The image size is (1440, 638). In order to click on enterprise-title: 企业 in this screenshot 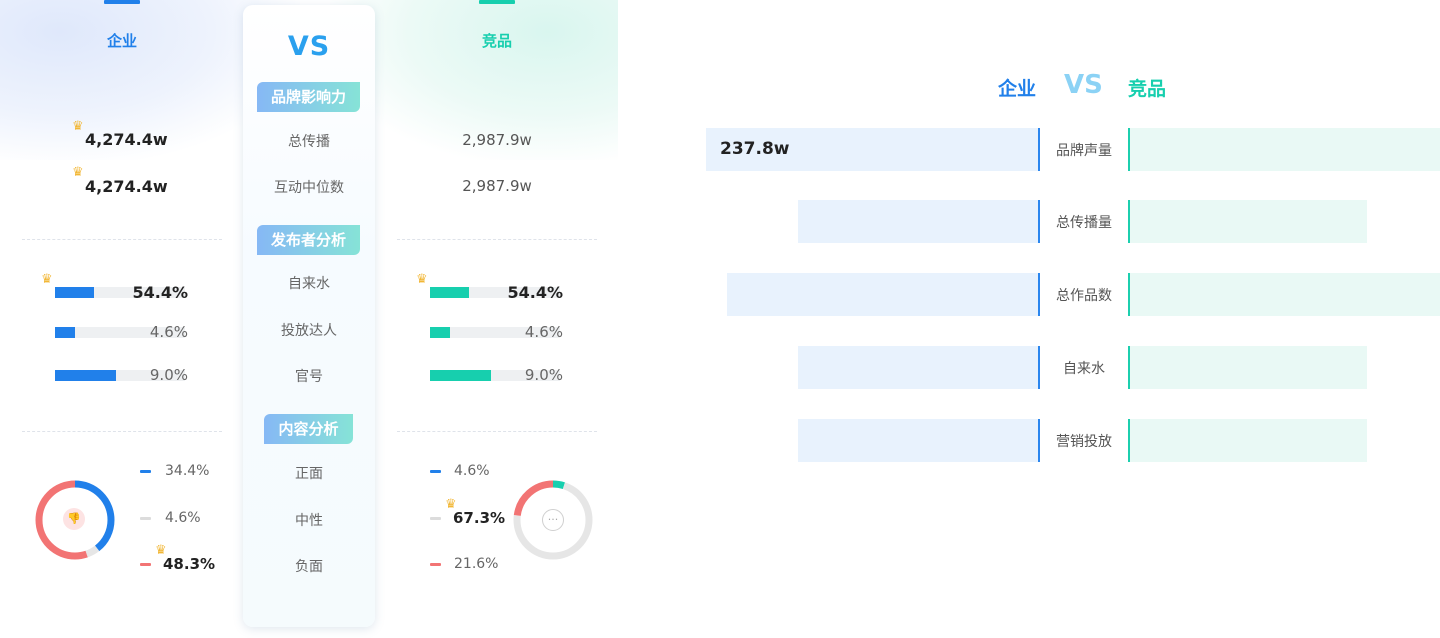, I will do `click(121, 41)`.